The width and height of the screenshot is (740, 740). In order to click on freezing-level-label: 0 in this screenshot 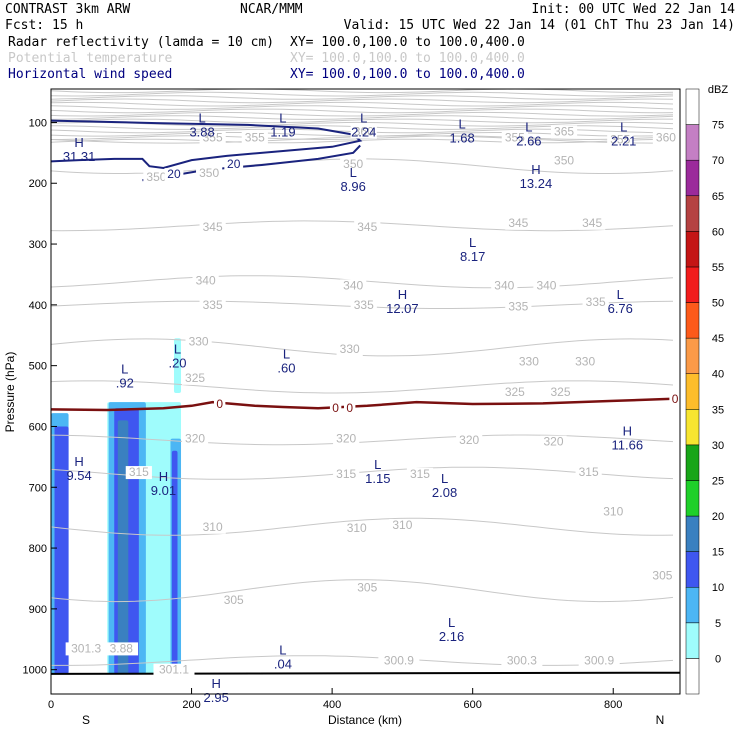, I will do `click(349, 408)`.